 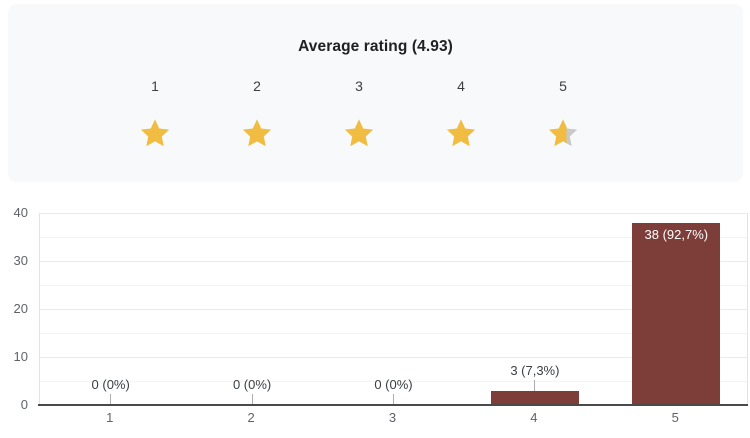 I want to click on x-tick-label: 2, so click(x=251, y=417).